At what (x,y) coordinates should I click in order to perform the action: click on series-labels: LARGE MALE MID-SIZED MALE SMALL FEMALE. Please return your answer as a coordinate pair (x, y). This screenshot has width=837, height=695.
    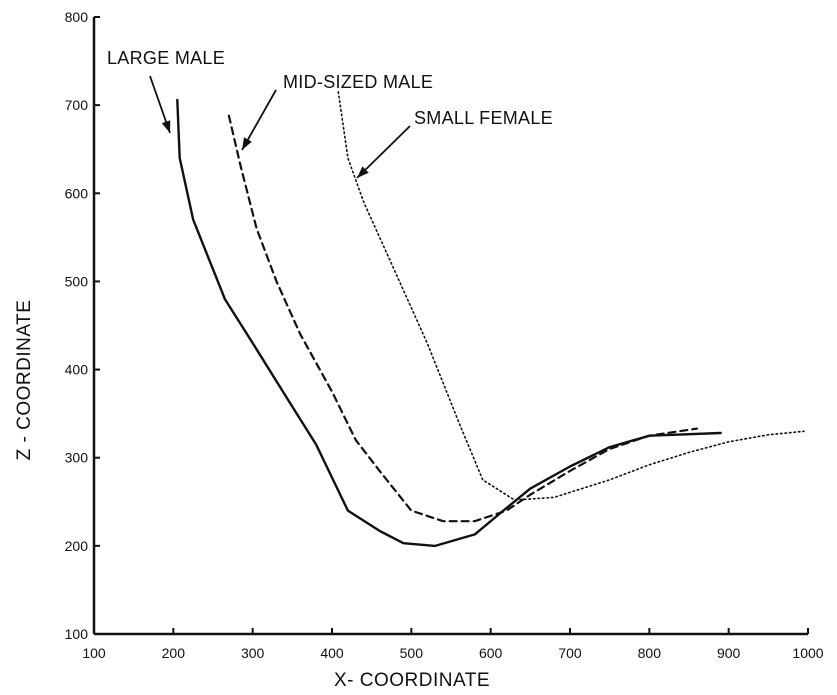
    Looking at the image, I should click on (330, 113).